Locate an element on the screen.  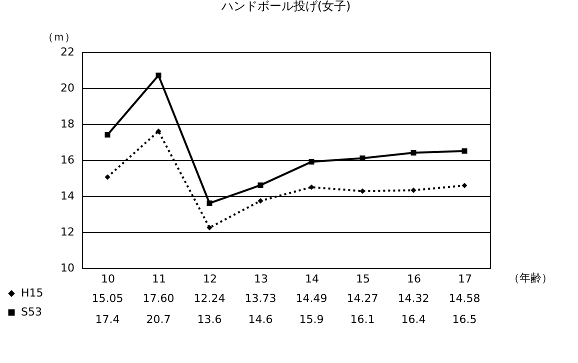
x-tick-label: 15 is located at coordinates (363, 279).